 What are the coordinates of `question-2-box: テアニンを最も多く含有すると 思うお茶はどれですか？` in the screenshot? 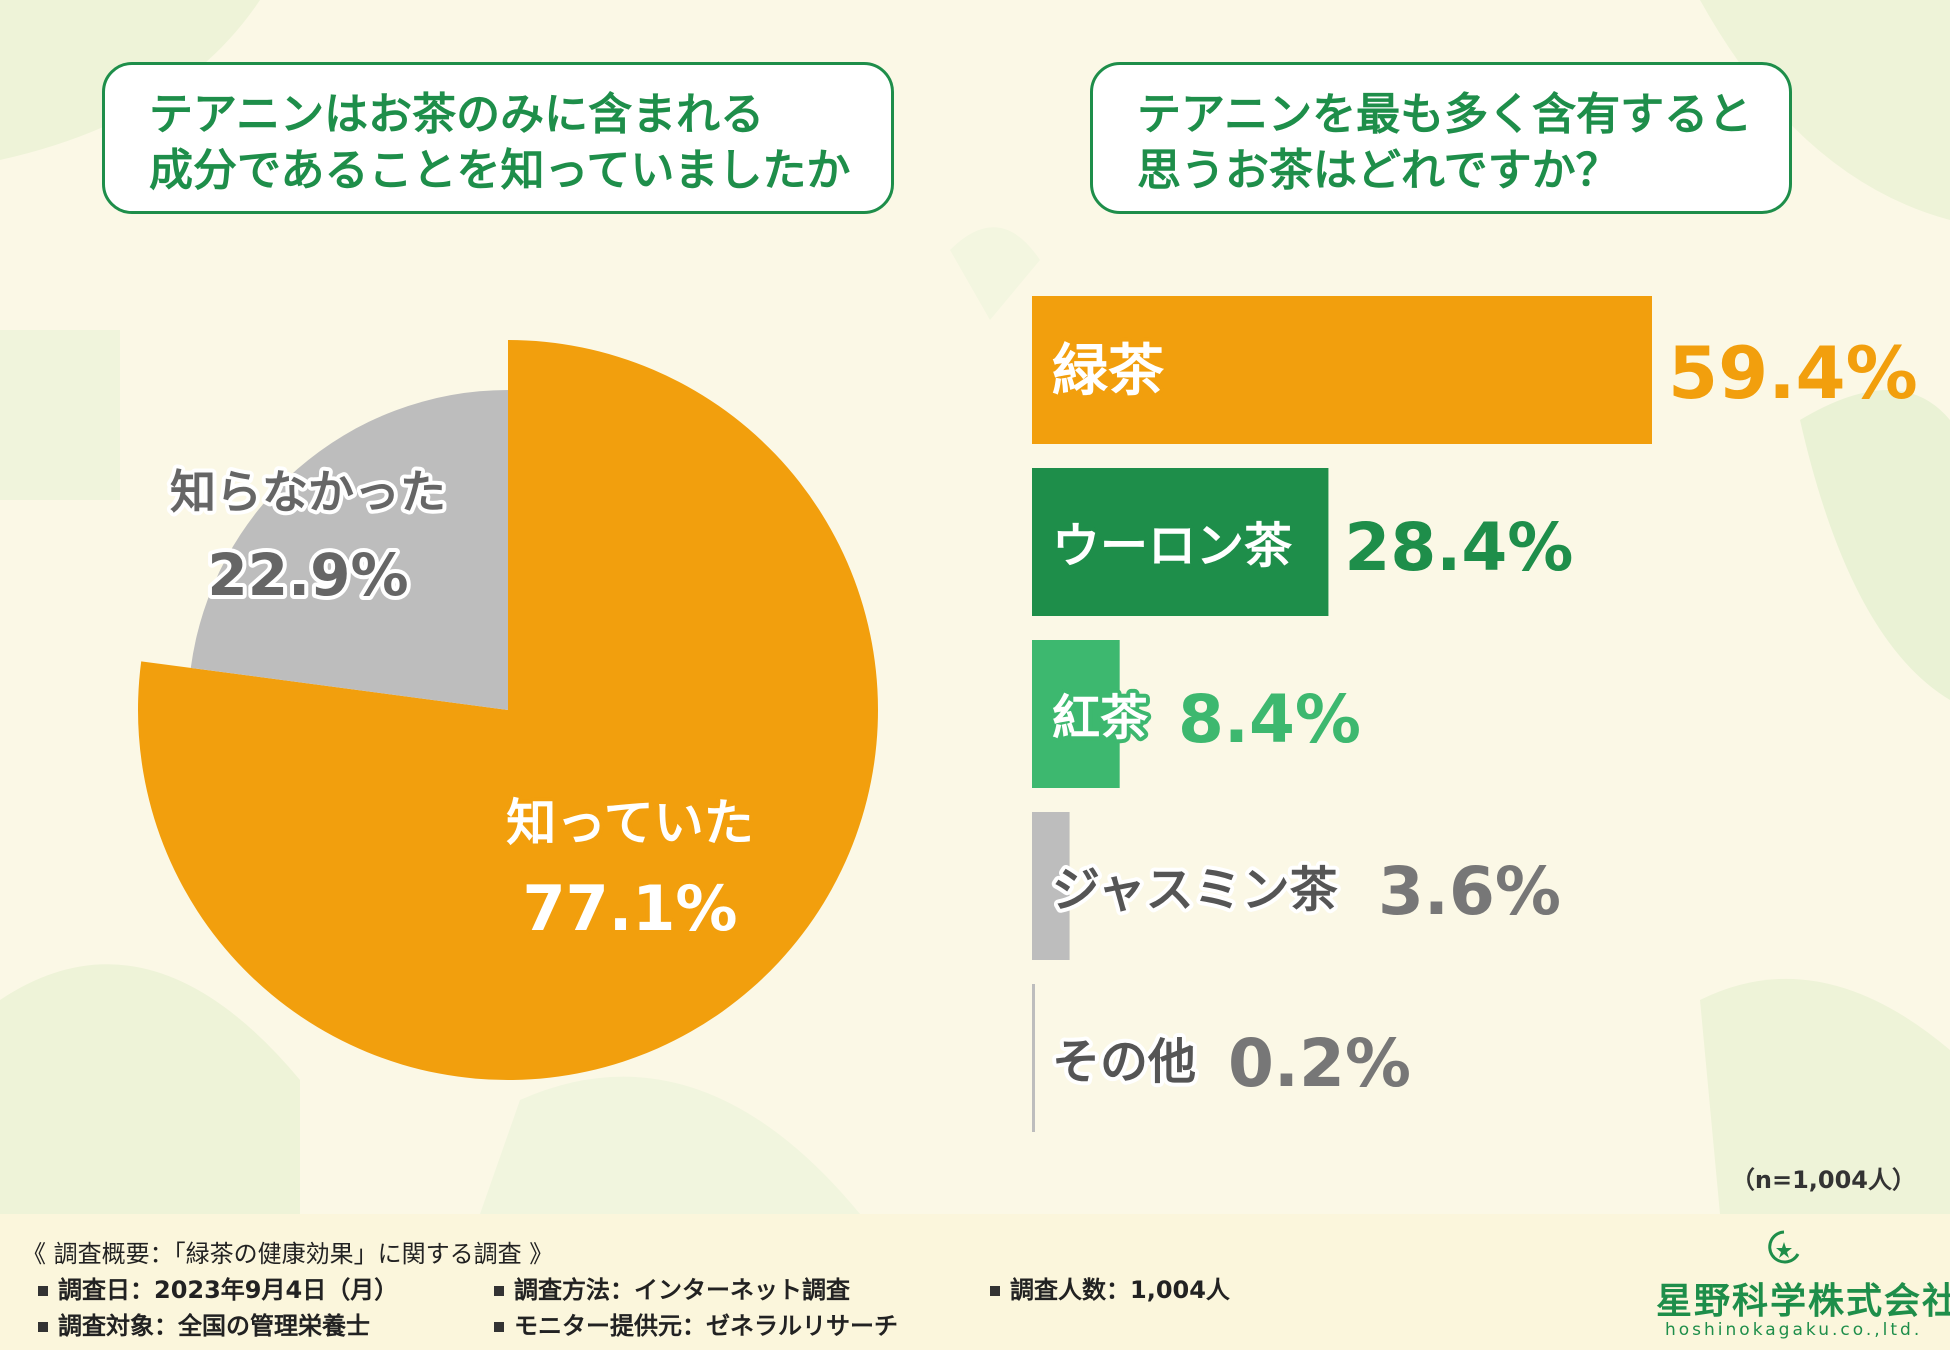 It's located at (1441, 138).